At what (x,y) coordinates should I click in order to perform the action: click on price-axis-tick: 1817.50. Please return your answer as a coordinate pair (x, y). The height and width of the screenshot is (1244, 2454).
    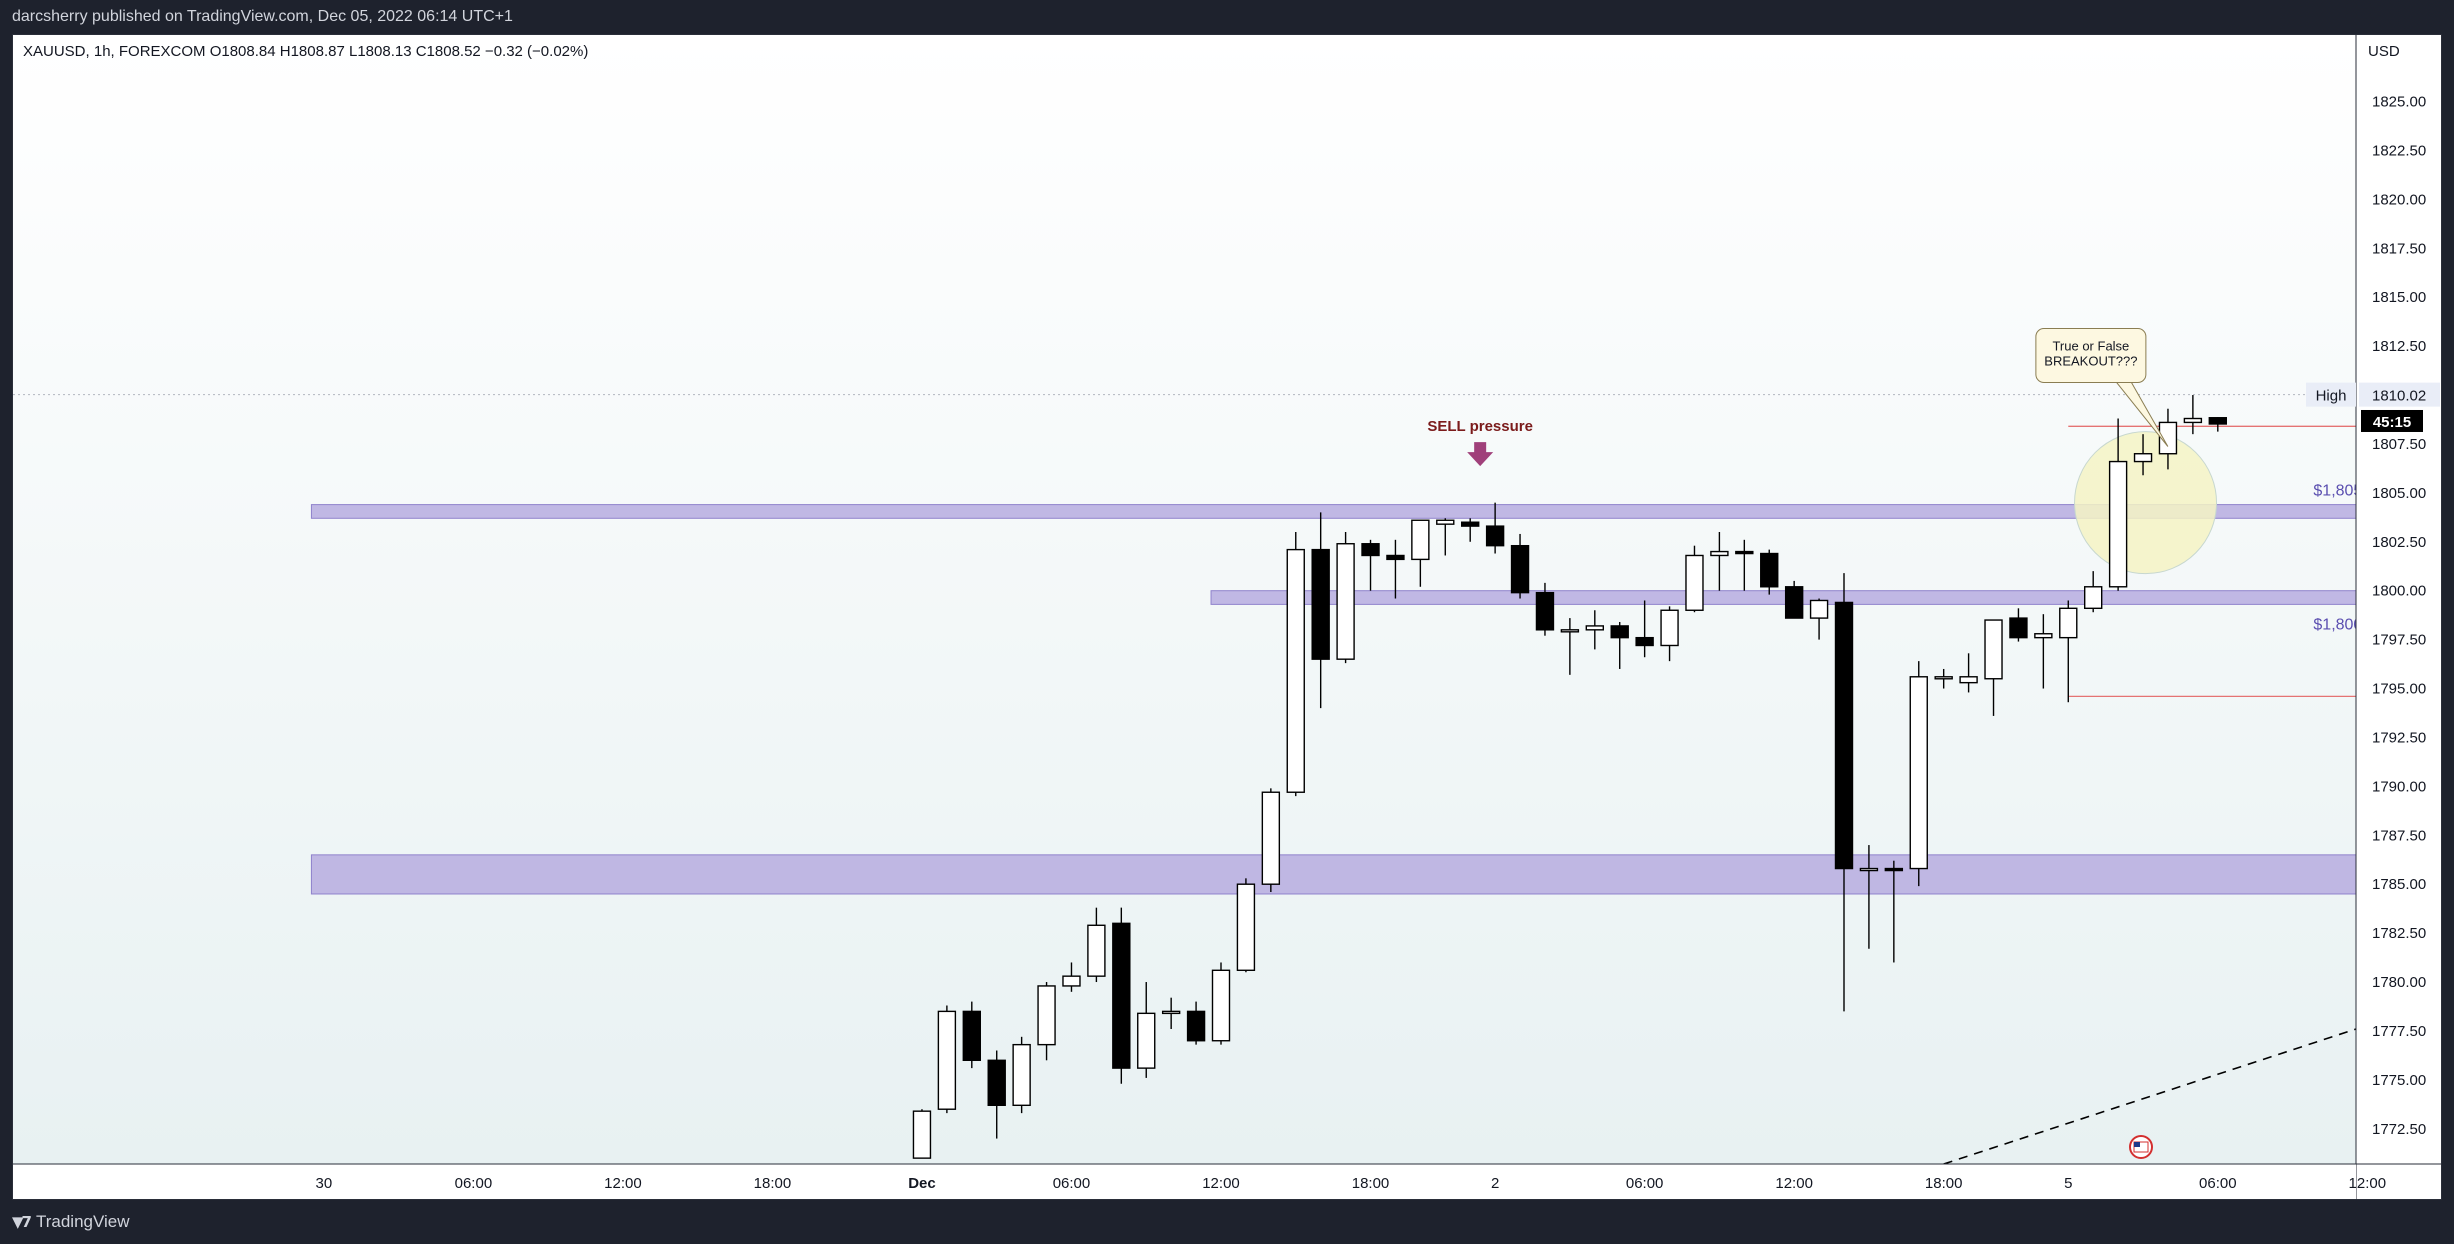
    Looking at the image, I should click on (2399, 248).